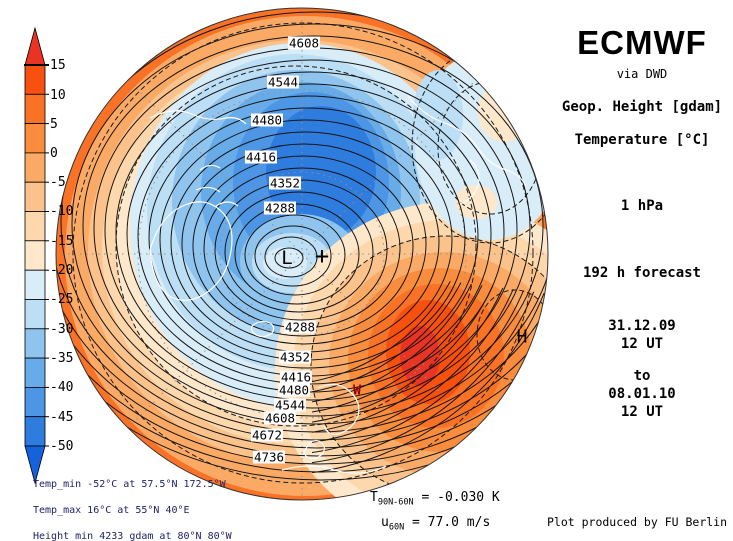 The width and height of the screenshot is (733, 541). Describe the element at coordinates (642, 107) in the screenshot. I see `field-height-label: Geop. Height [gdam]` at that location.